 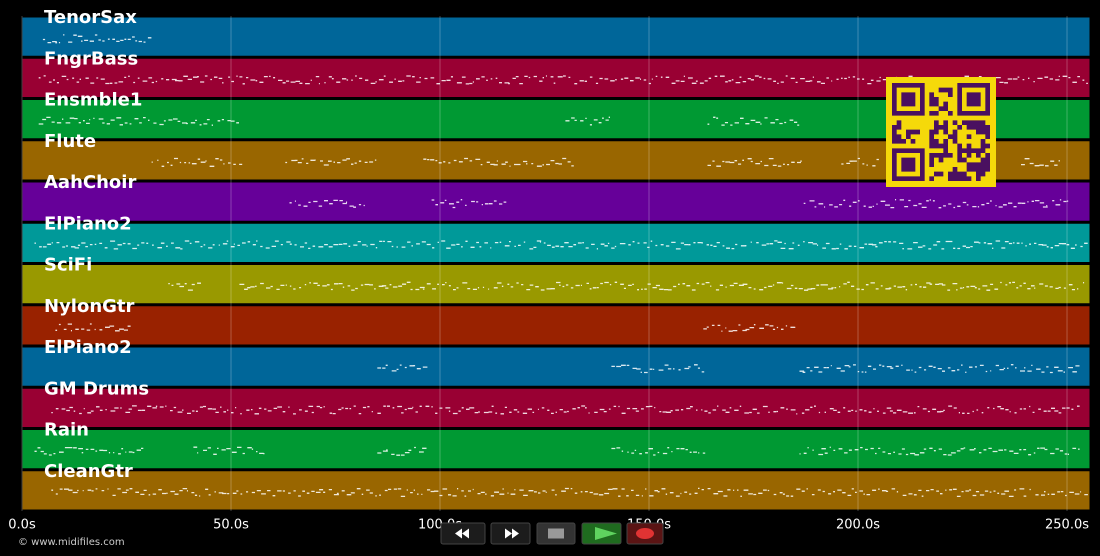 I want to click on track-name: CleanGtr, so click(x=88, y=471).